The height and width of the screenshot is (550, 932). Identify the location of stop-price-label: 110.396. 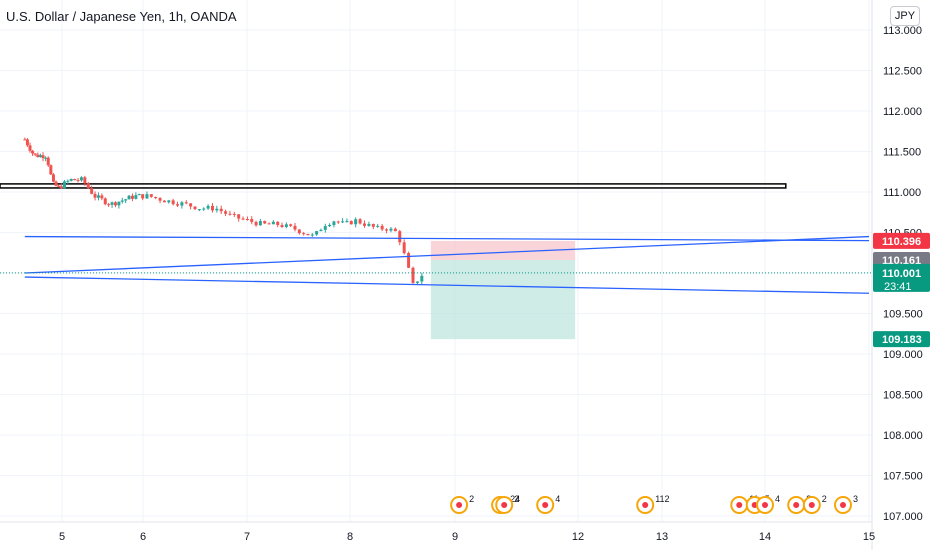
(901, 242).